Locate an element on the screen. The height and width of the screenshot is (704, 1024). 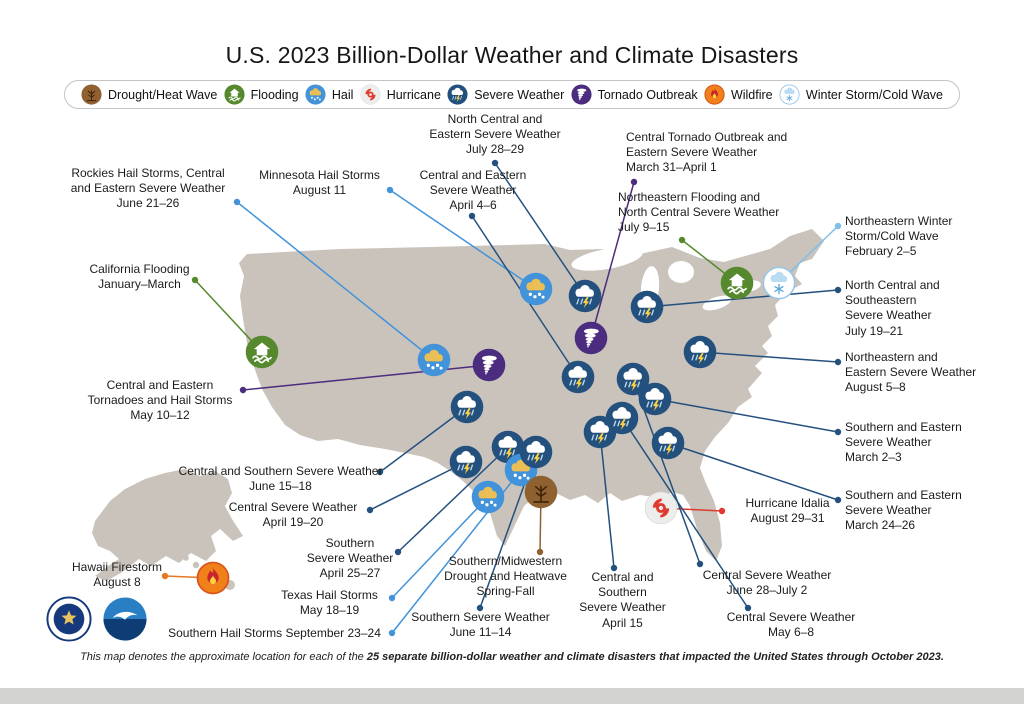
disaster-label: Central Severe Weather May 6–8 is located at coordinates (791, 625).